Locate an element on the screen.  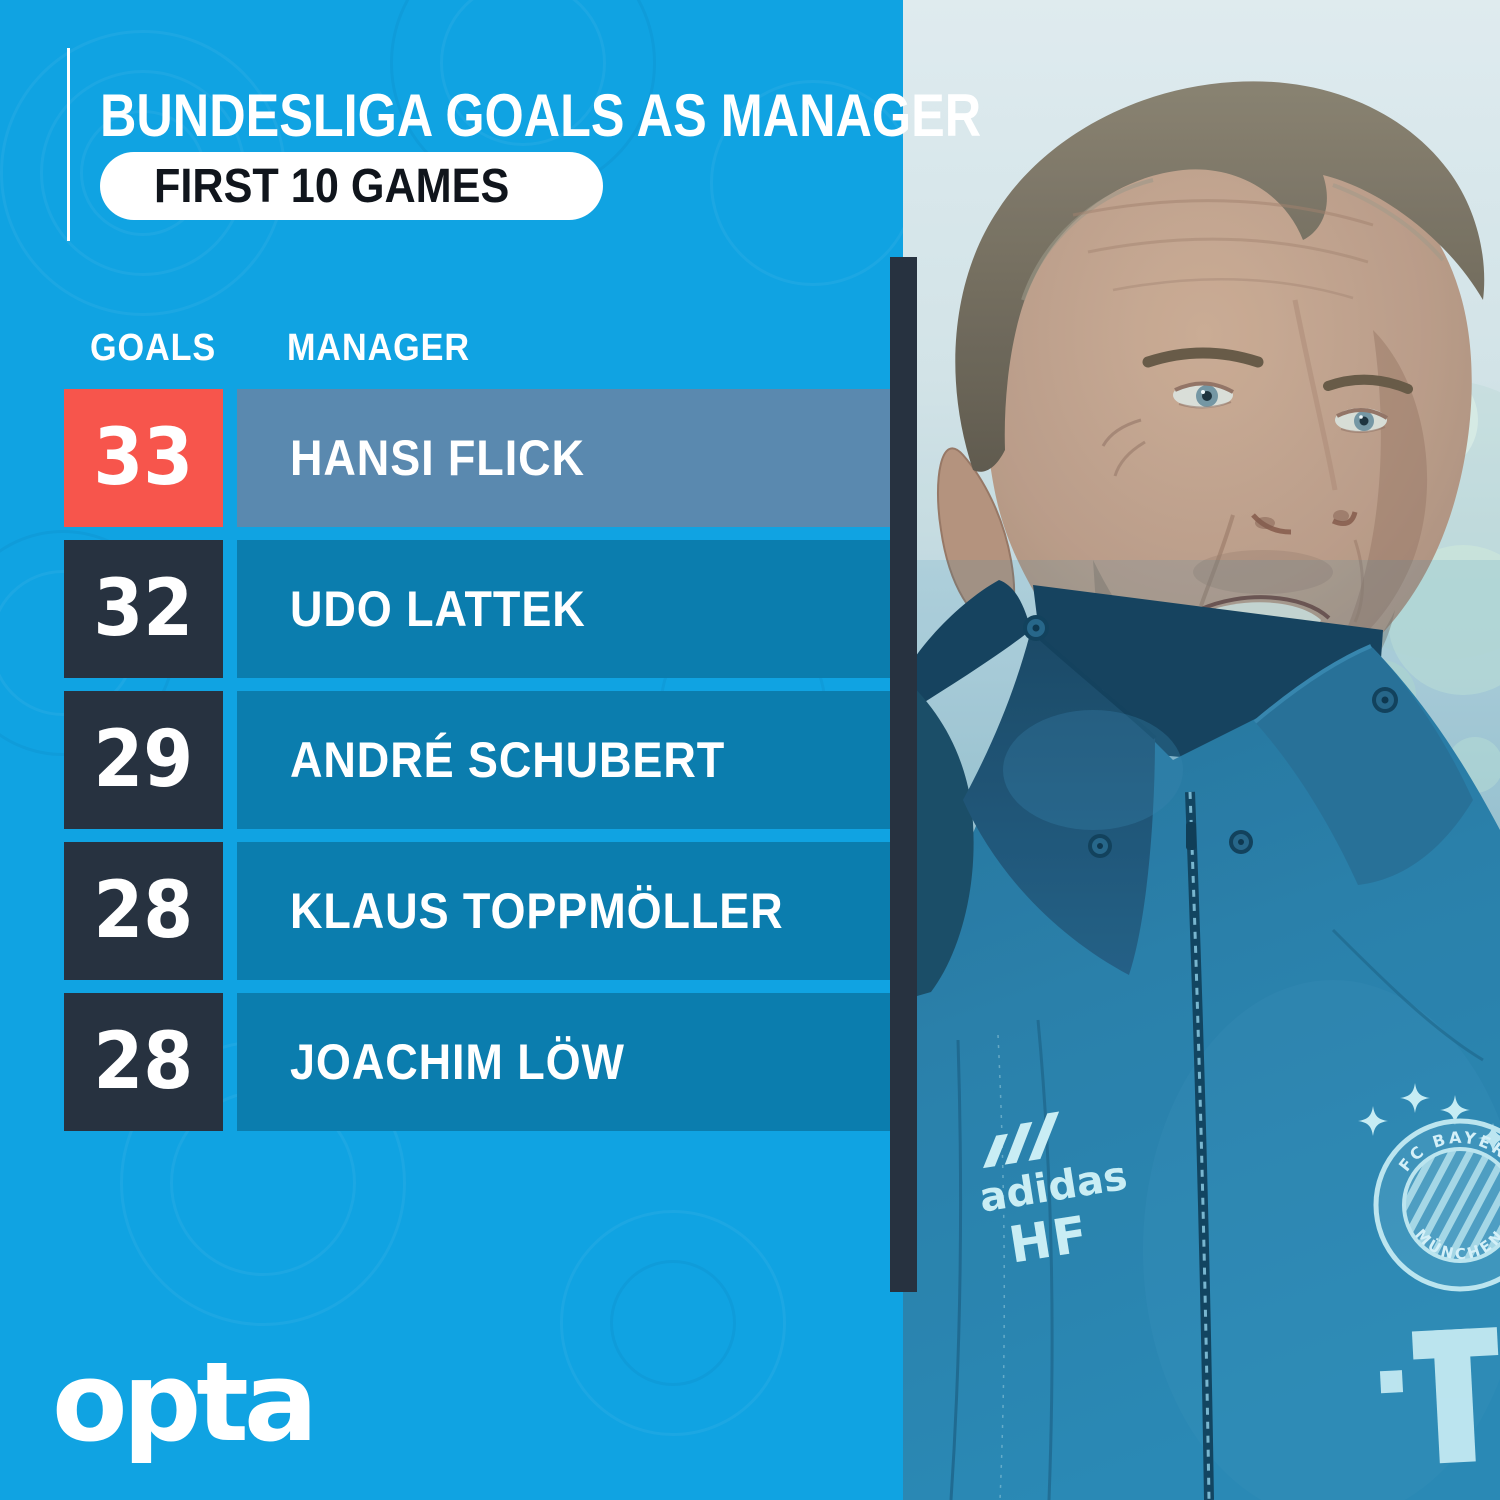
adidas-logo: adidas HF is located at coordinates (1053, 1193).